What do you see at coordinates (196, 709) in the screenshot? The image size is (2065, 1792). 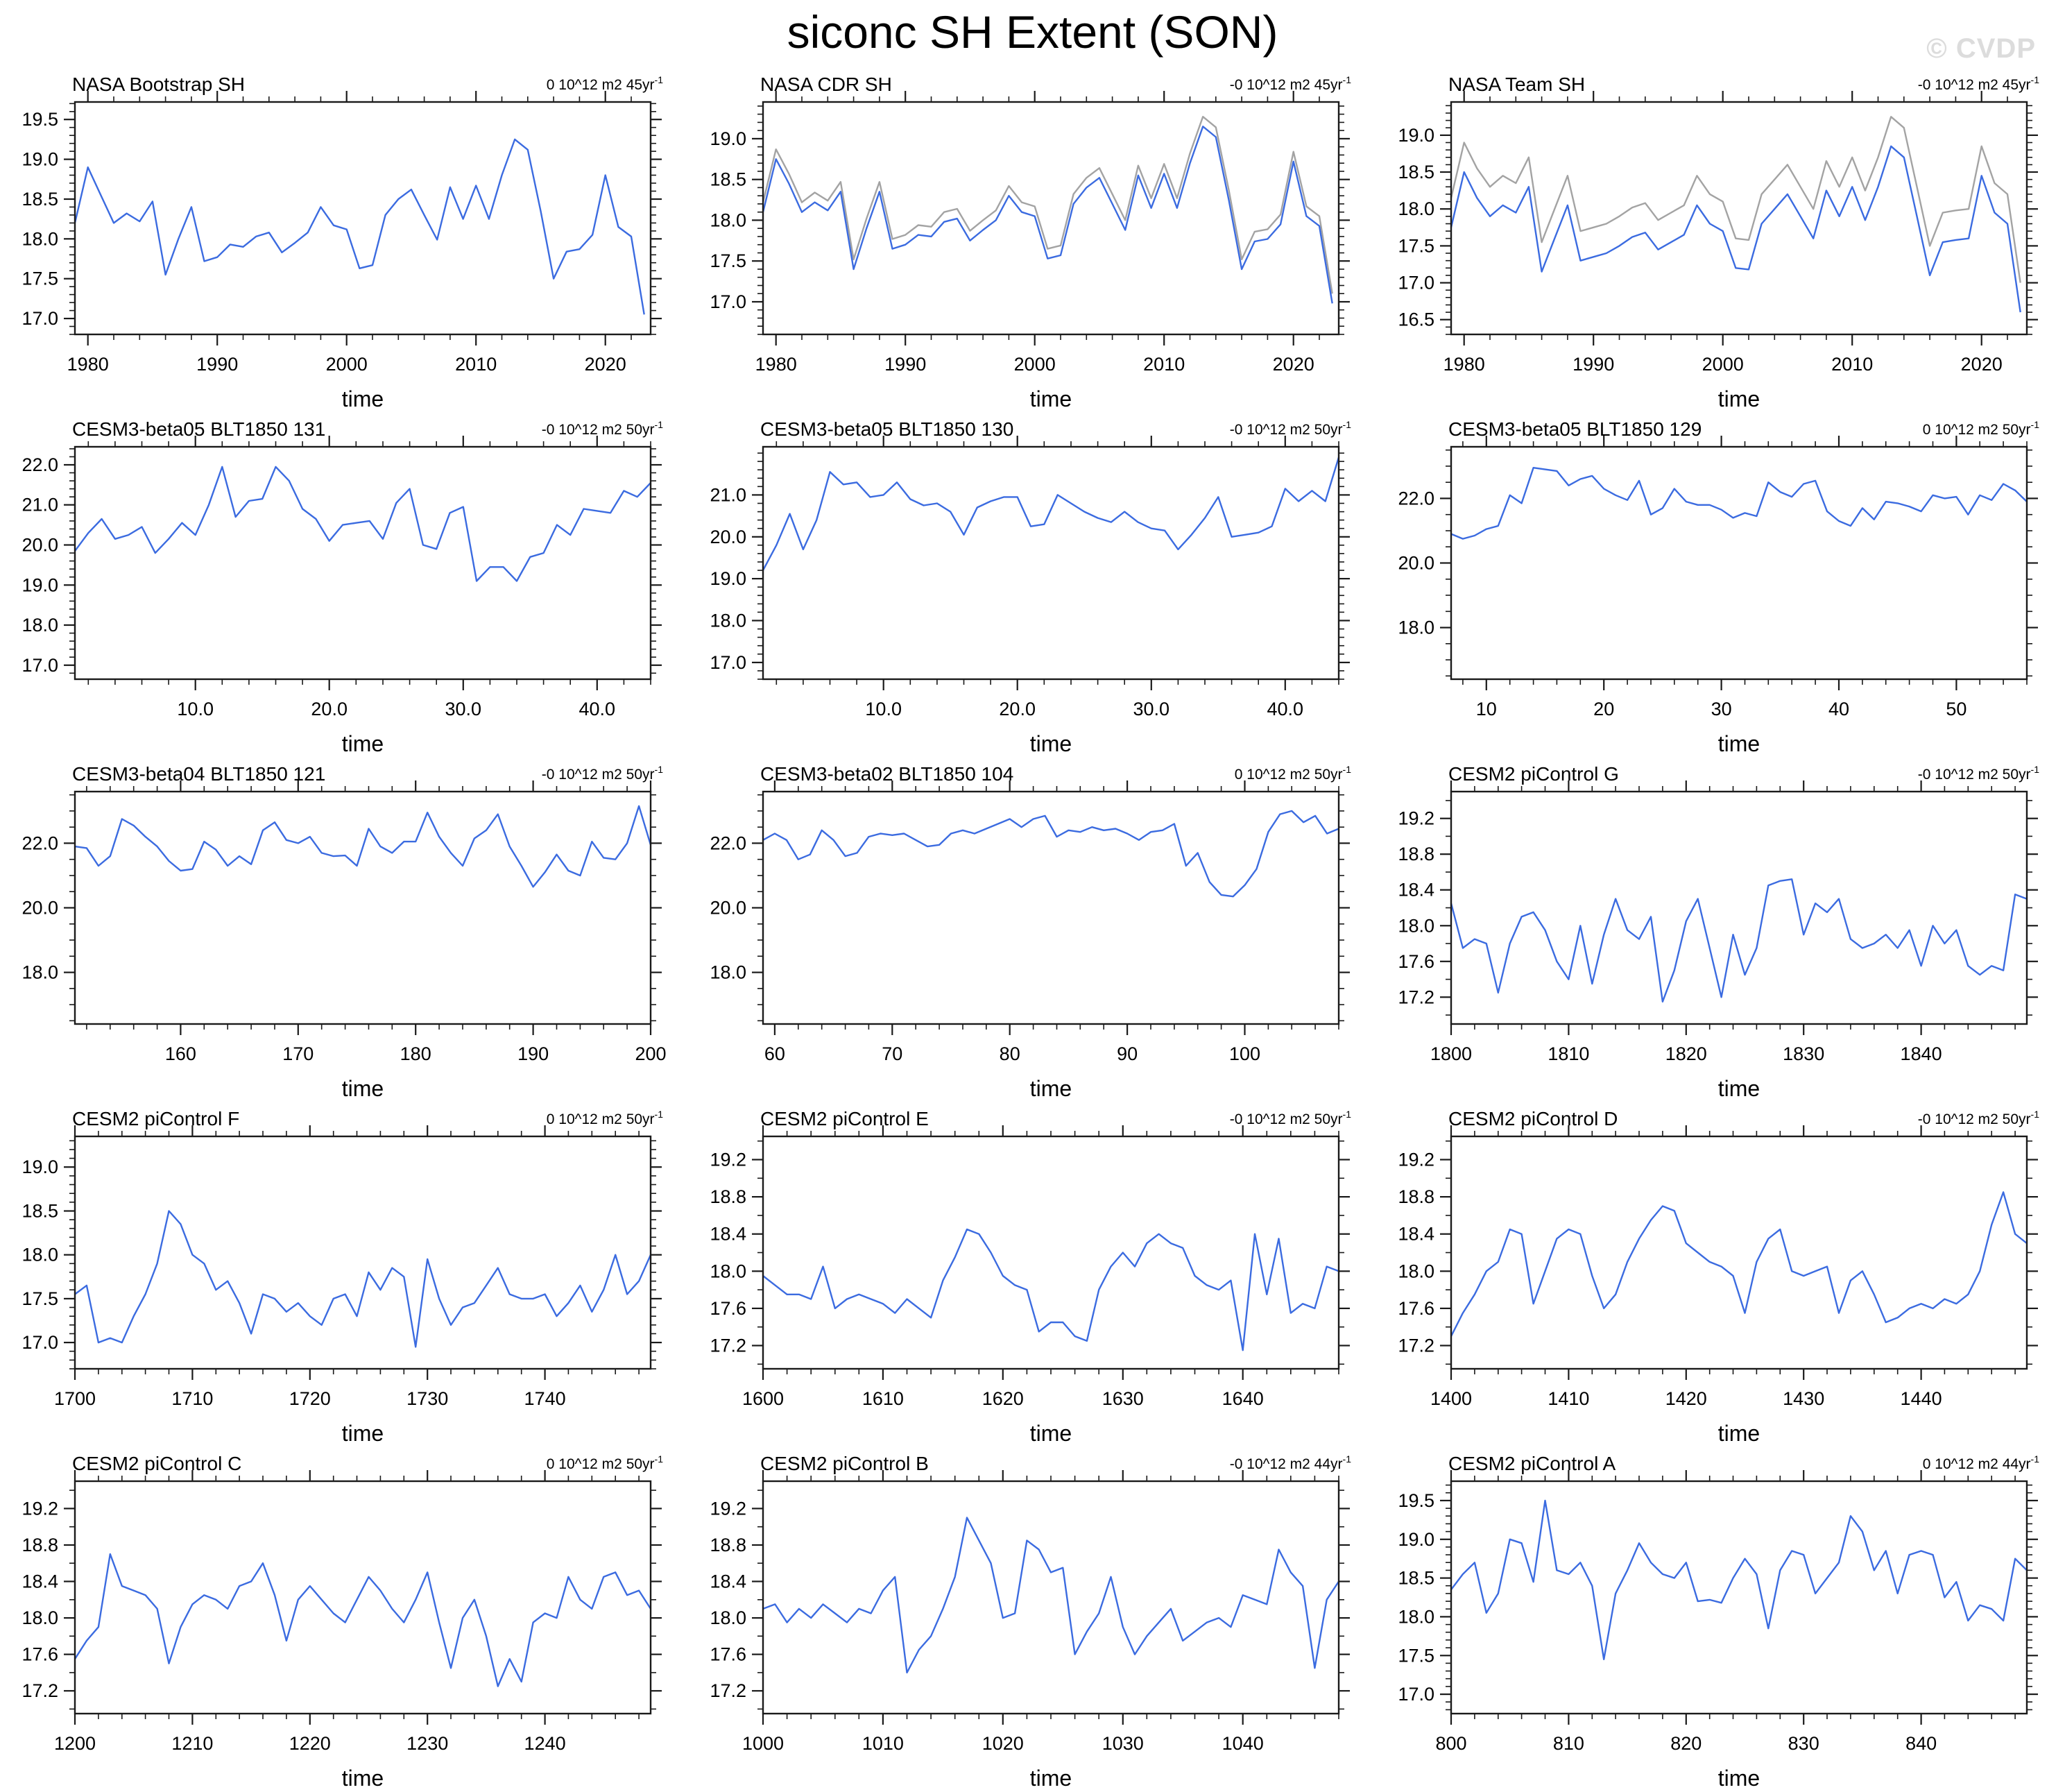 I see `x-tick-label: 10.0` at bounding box center [196, 709].